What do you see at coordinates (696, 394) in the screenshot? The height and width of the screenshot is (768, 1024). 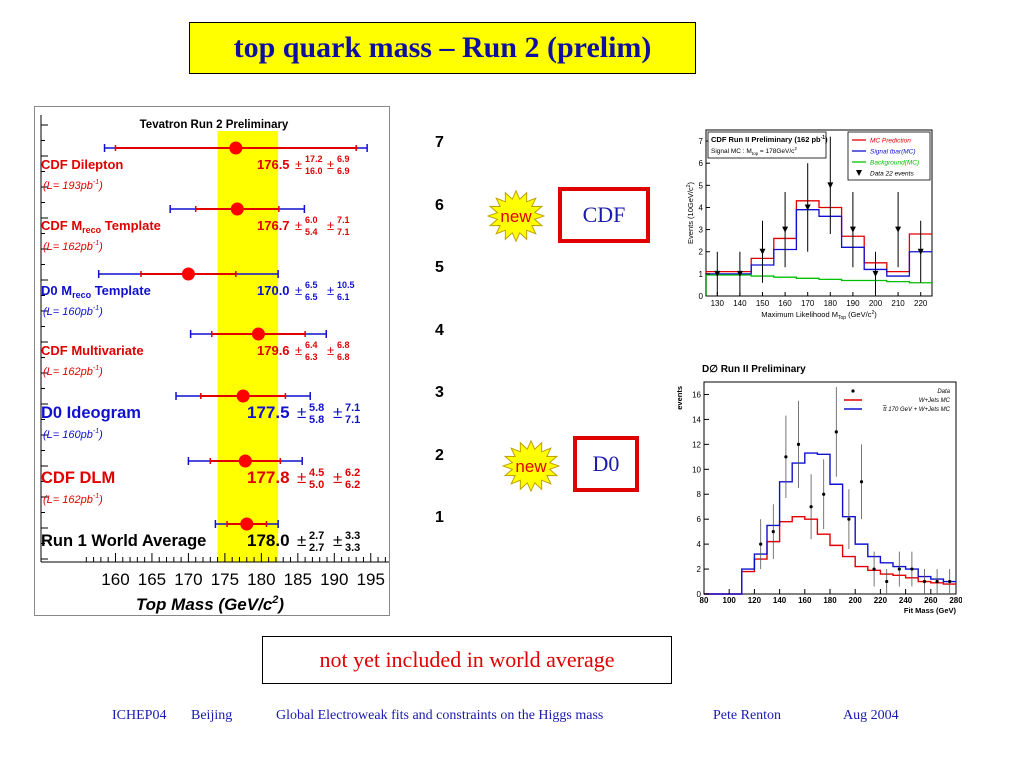 I see `d0-y-tick-label: 16` at bounding box center [696, 394].